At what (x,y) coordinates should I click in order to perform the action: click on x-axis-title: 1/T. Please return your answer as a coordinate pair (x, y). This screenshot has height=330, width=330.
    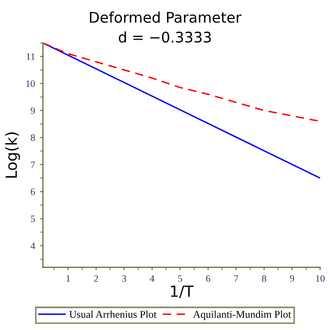
    Looking at the image, I should click on (182, 292).